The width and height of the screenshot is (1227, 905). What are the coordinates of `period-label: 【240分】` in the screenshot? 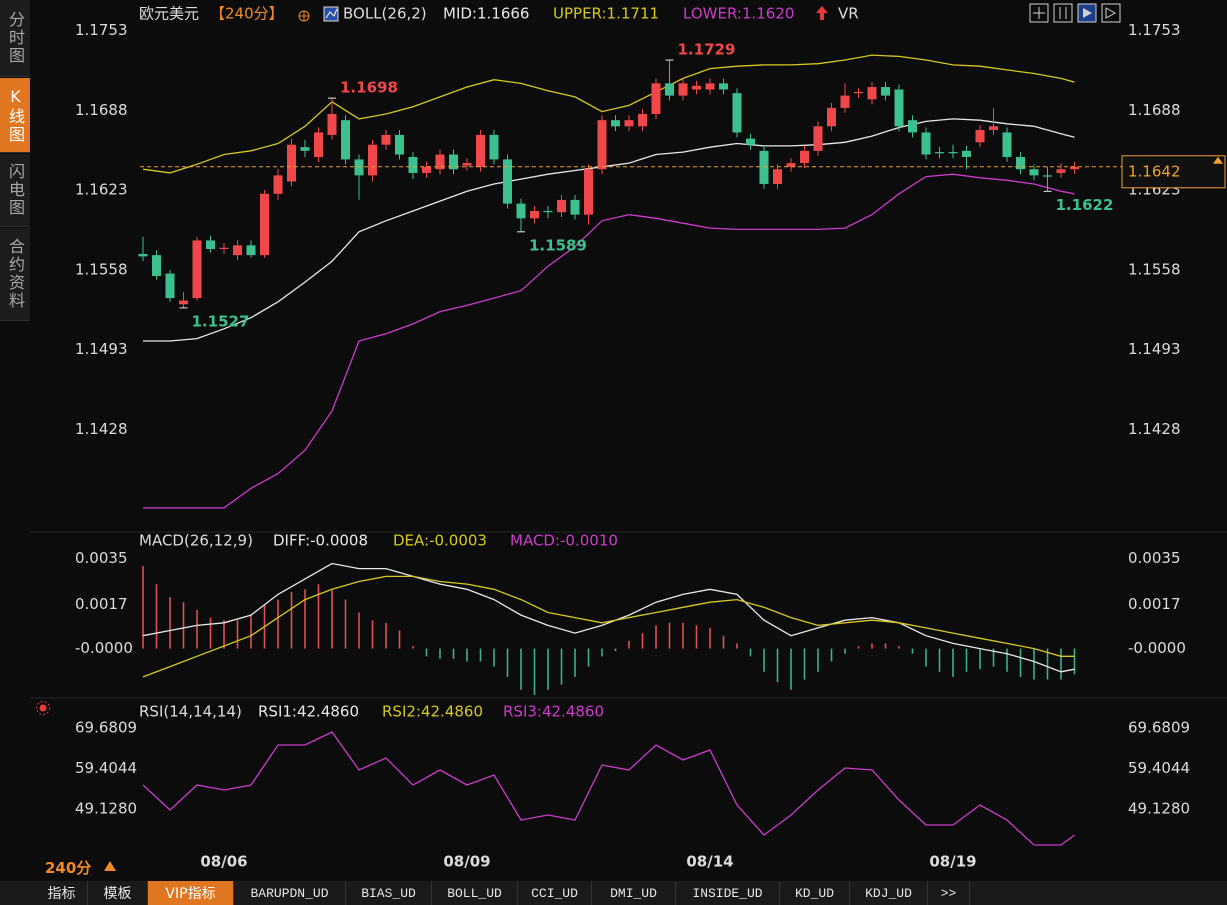 It's located at (247, 14).